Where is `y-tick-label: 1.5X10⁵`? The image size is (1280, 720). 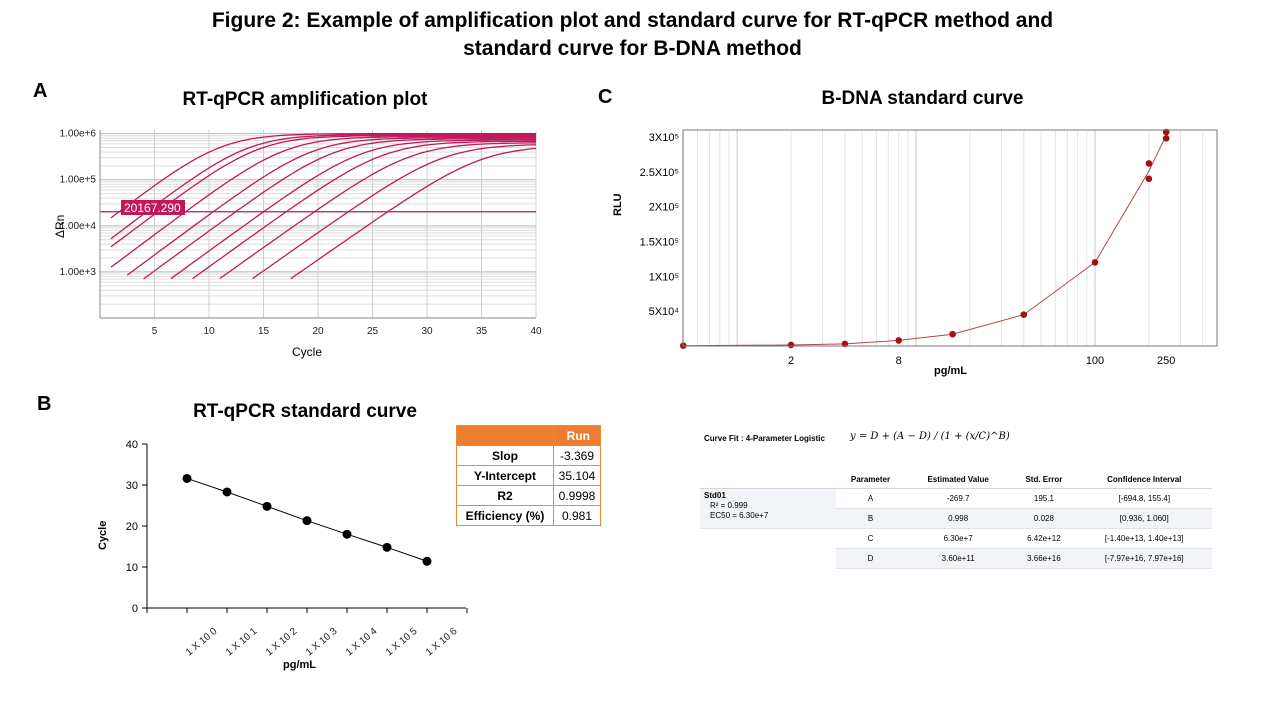 y-tick-label: 1.5X10⁵ is located at coordinates (659, 242).